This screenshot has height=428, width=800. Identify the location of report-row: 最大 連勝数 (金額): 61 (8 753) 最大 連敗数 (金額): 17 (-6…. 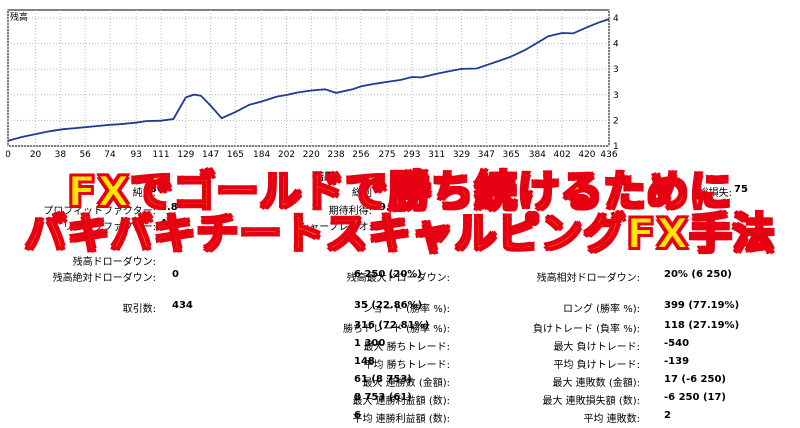
(400, 383).